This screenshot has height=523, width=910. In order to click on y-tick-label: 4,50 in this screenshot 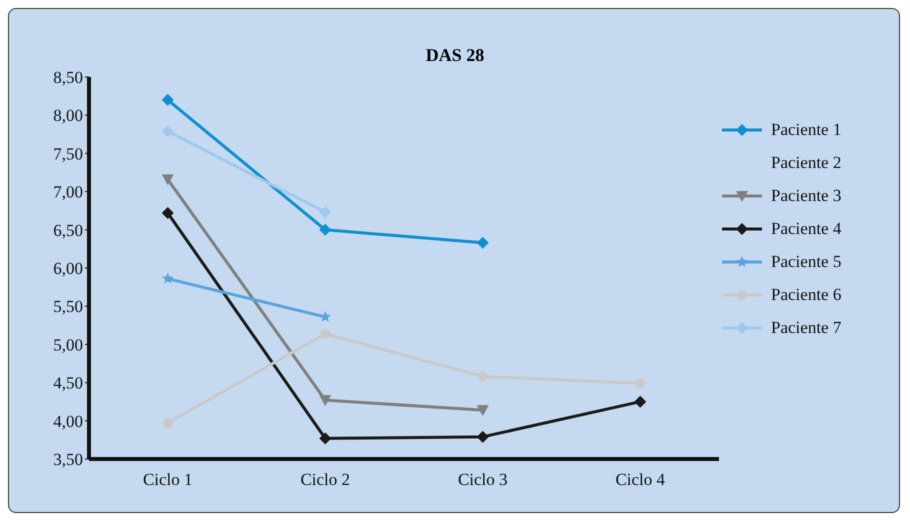, I will do `click(68, 383)`.